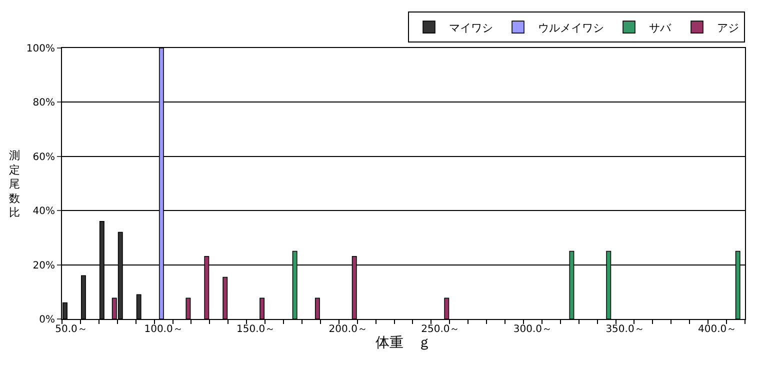 This screenshot has height=365, width=757. What do you see at coordinates (571, 27) in the screenshot?
I see `legend-label: ウルメイワシ` at bounding box center [571, 27].